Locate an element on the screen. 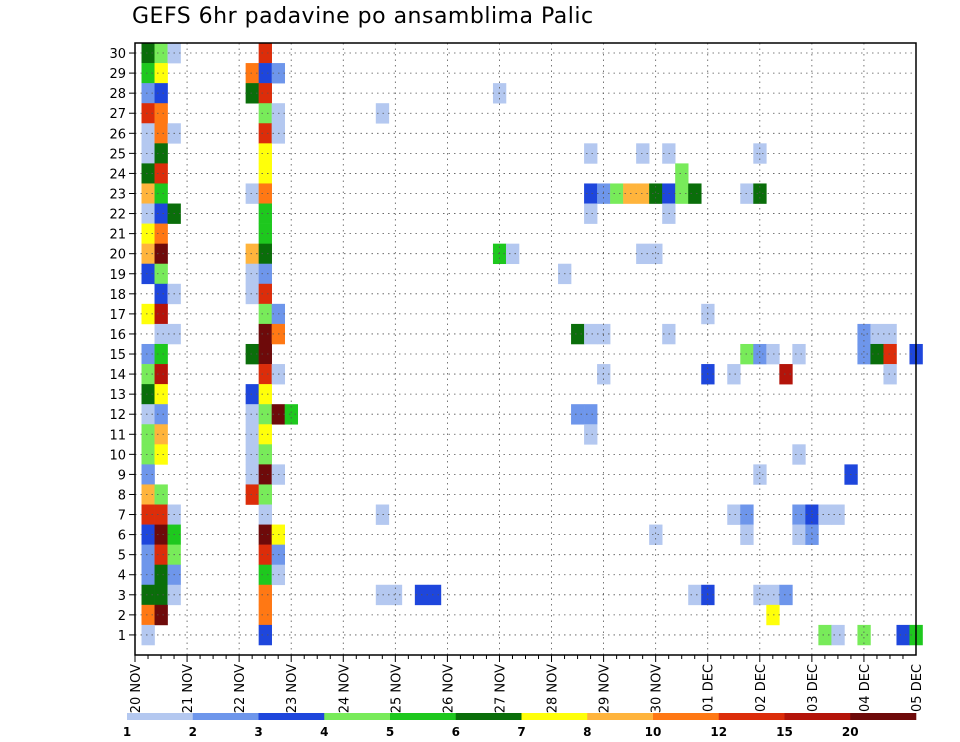 The width and height of the screenshot is (960, 742). colorbar-label: 1 is located at coordinates (127, 732).